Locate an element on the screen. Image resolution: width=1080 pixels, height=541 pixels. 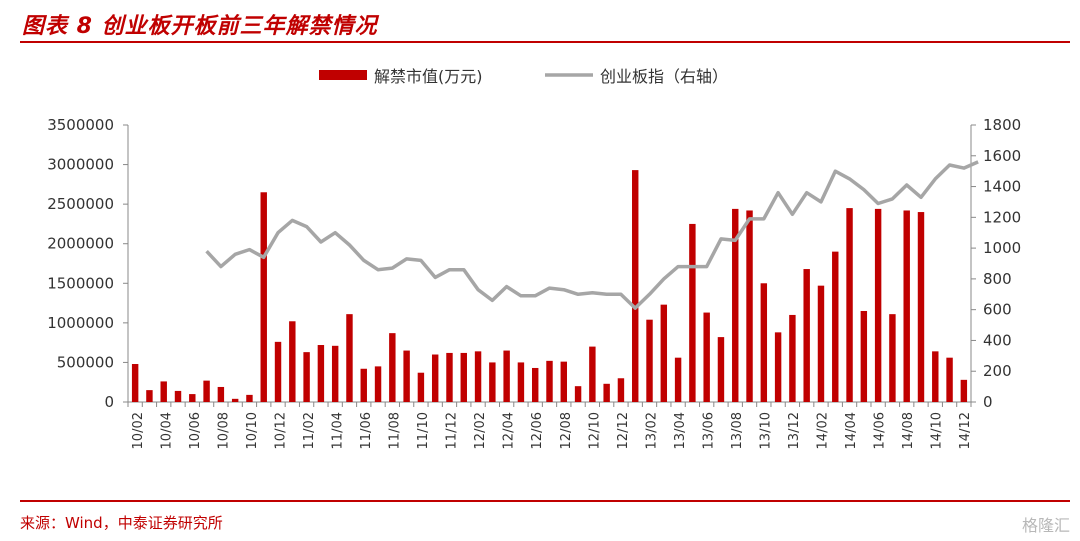
x-tick-label: 14/08 is located at coordinates (908, 430).